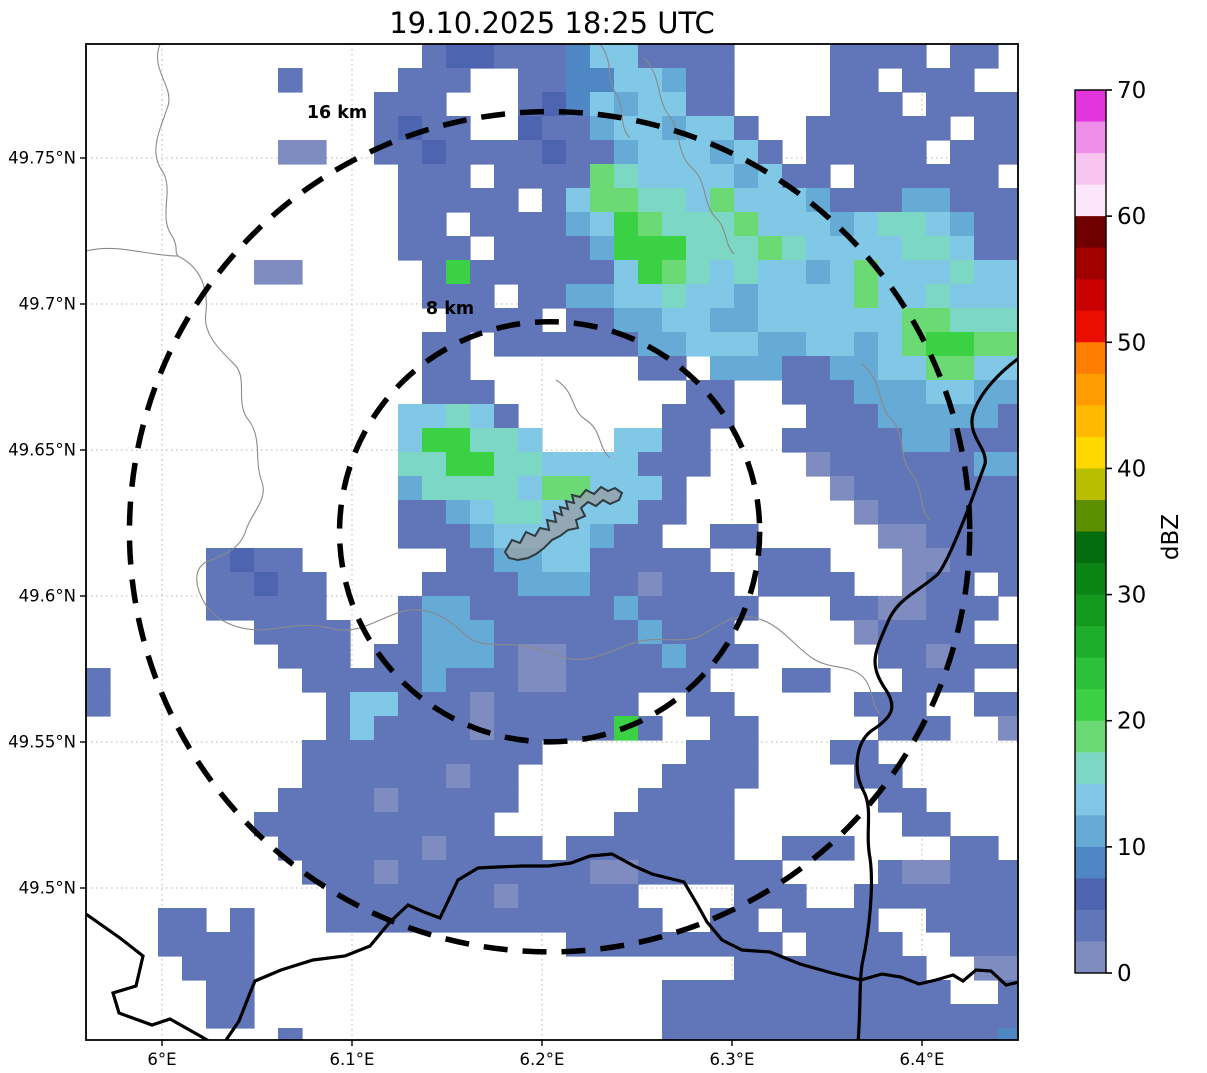  I want to click on admin-border-line, so click(132, 252).